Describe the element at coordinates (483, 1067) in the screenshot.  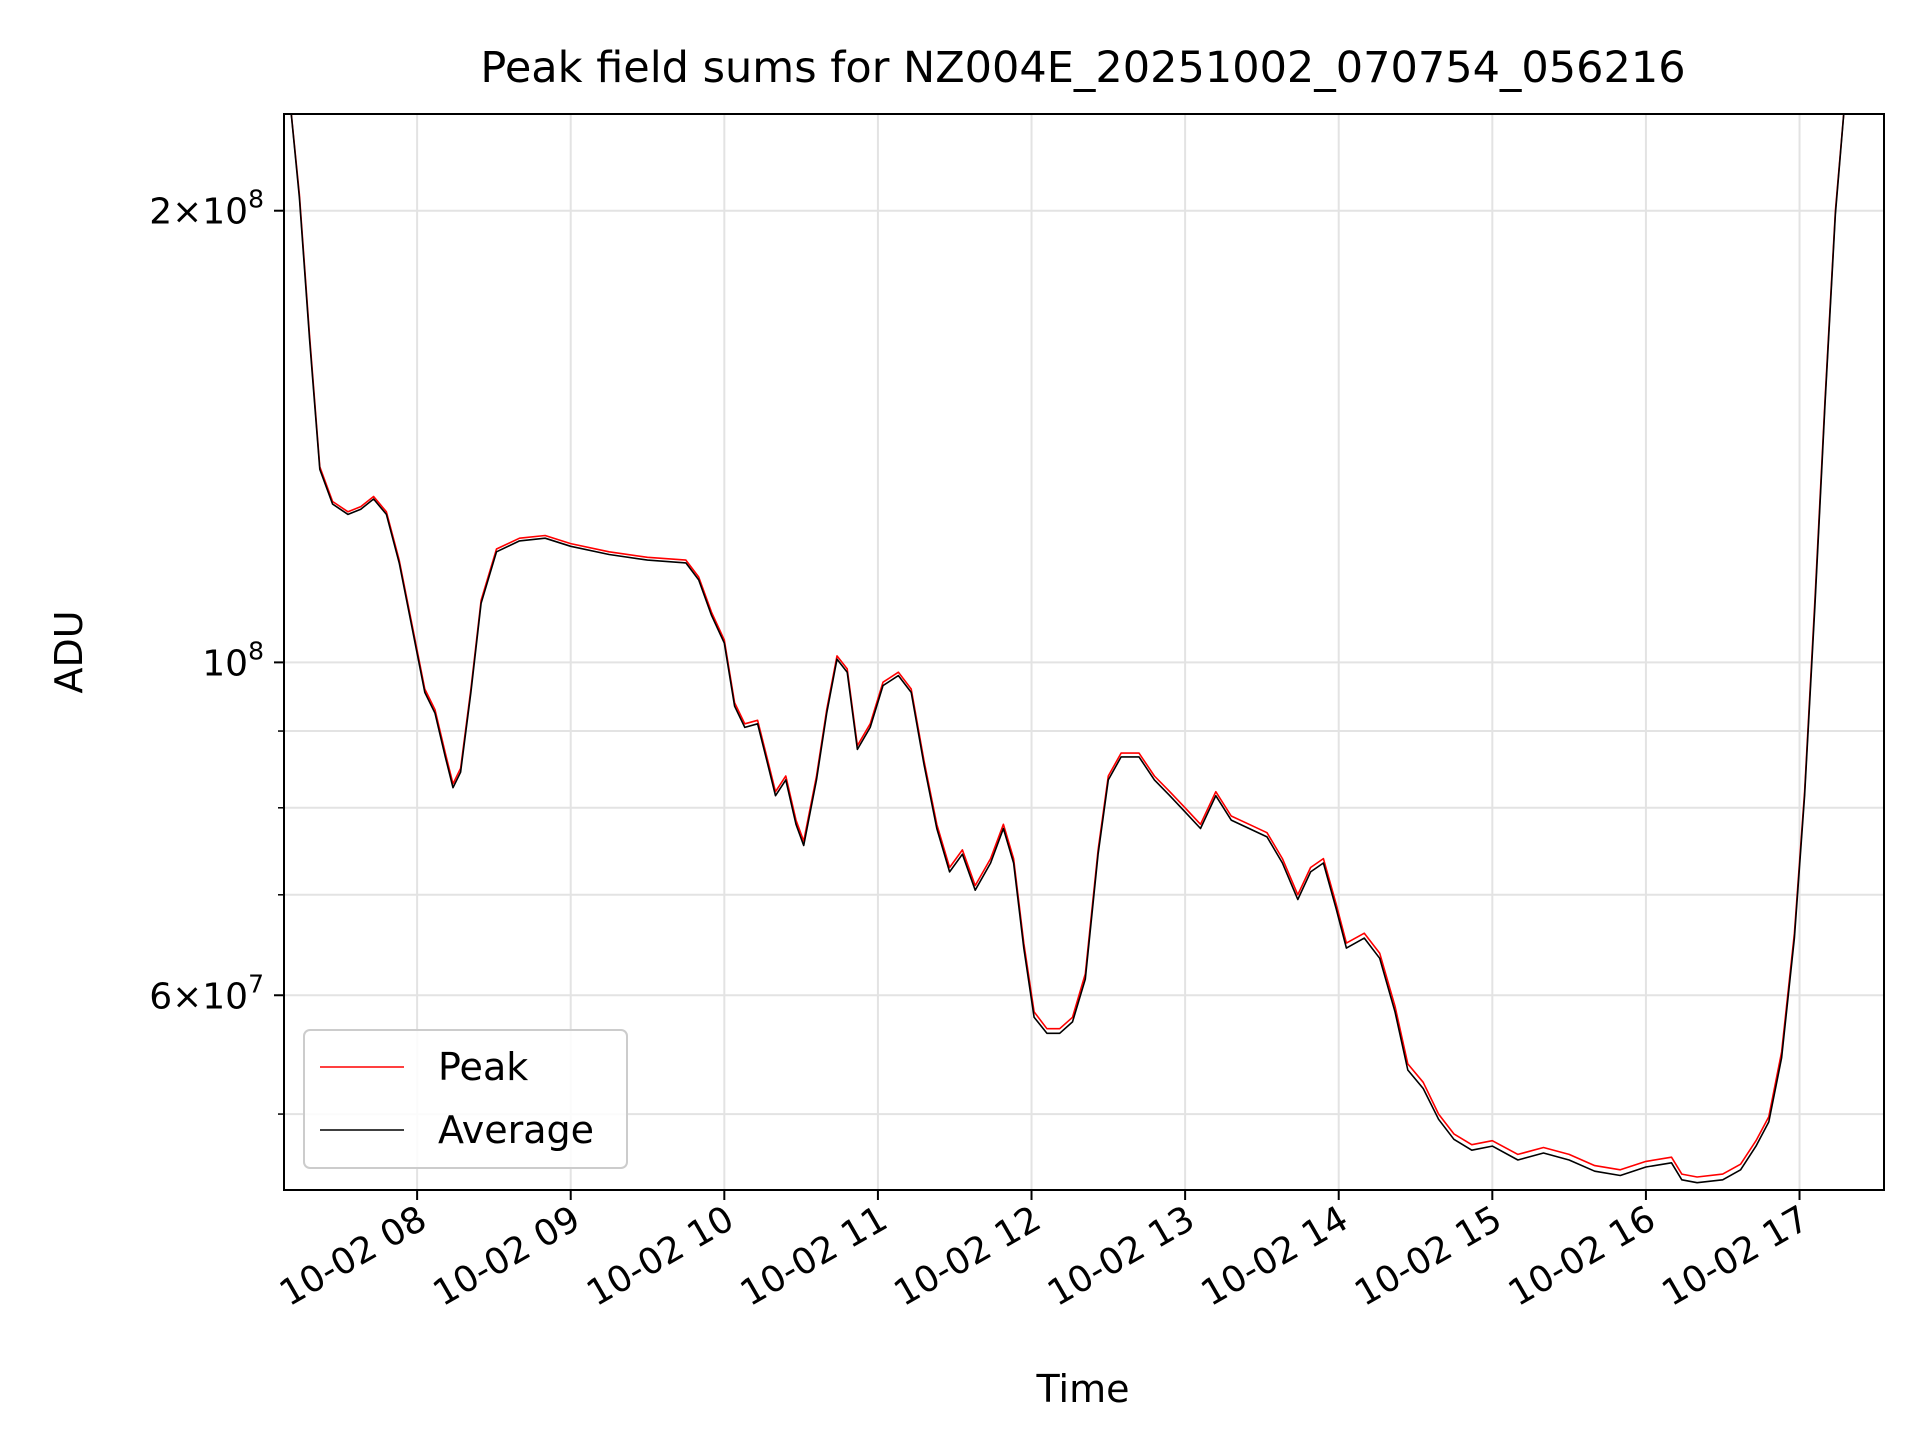
I see `legend-label-peak: Peak` at that location.